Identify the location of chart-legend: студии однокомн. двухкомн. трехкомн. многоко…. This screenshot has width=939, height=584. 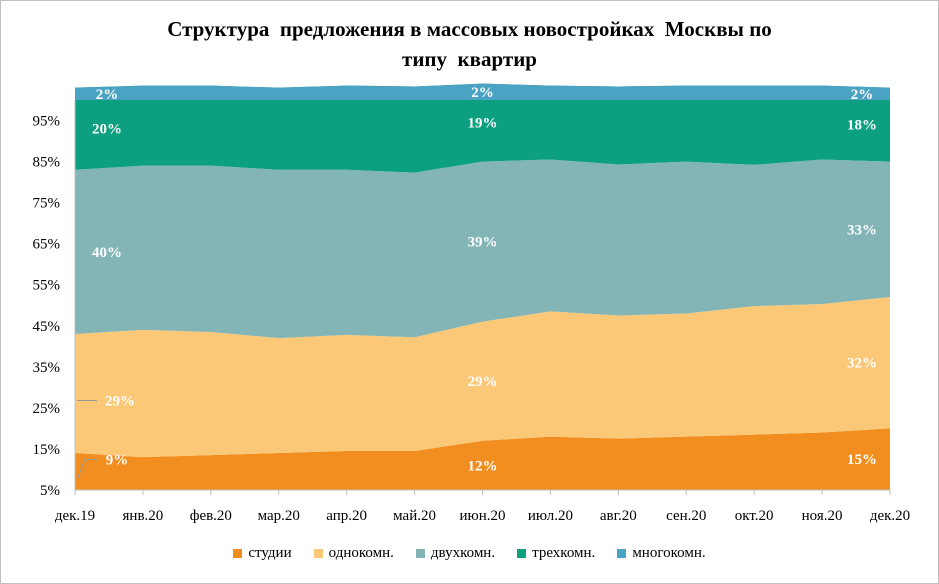
(469, 553).